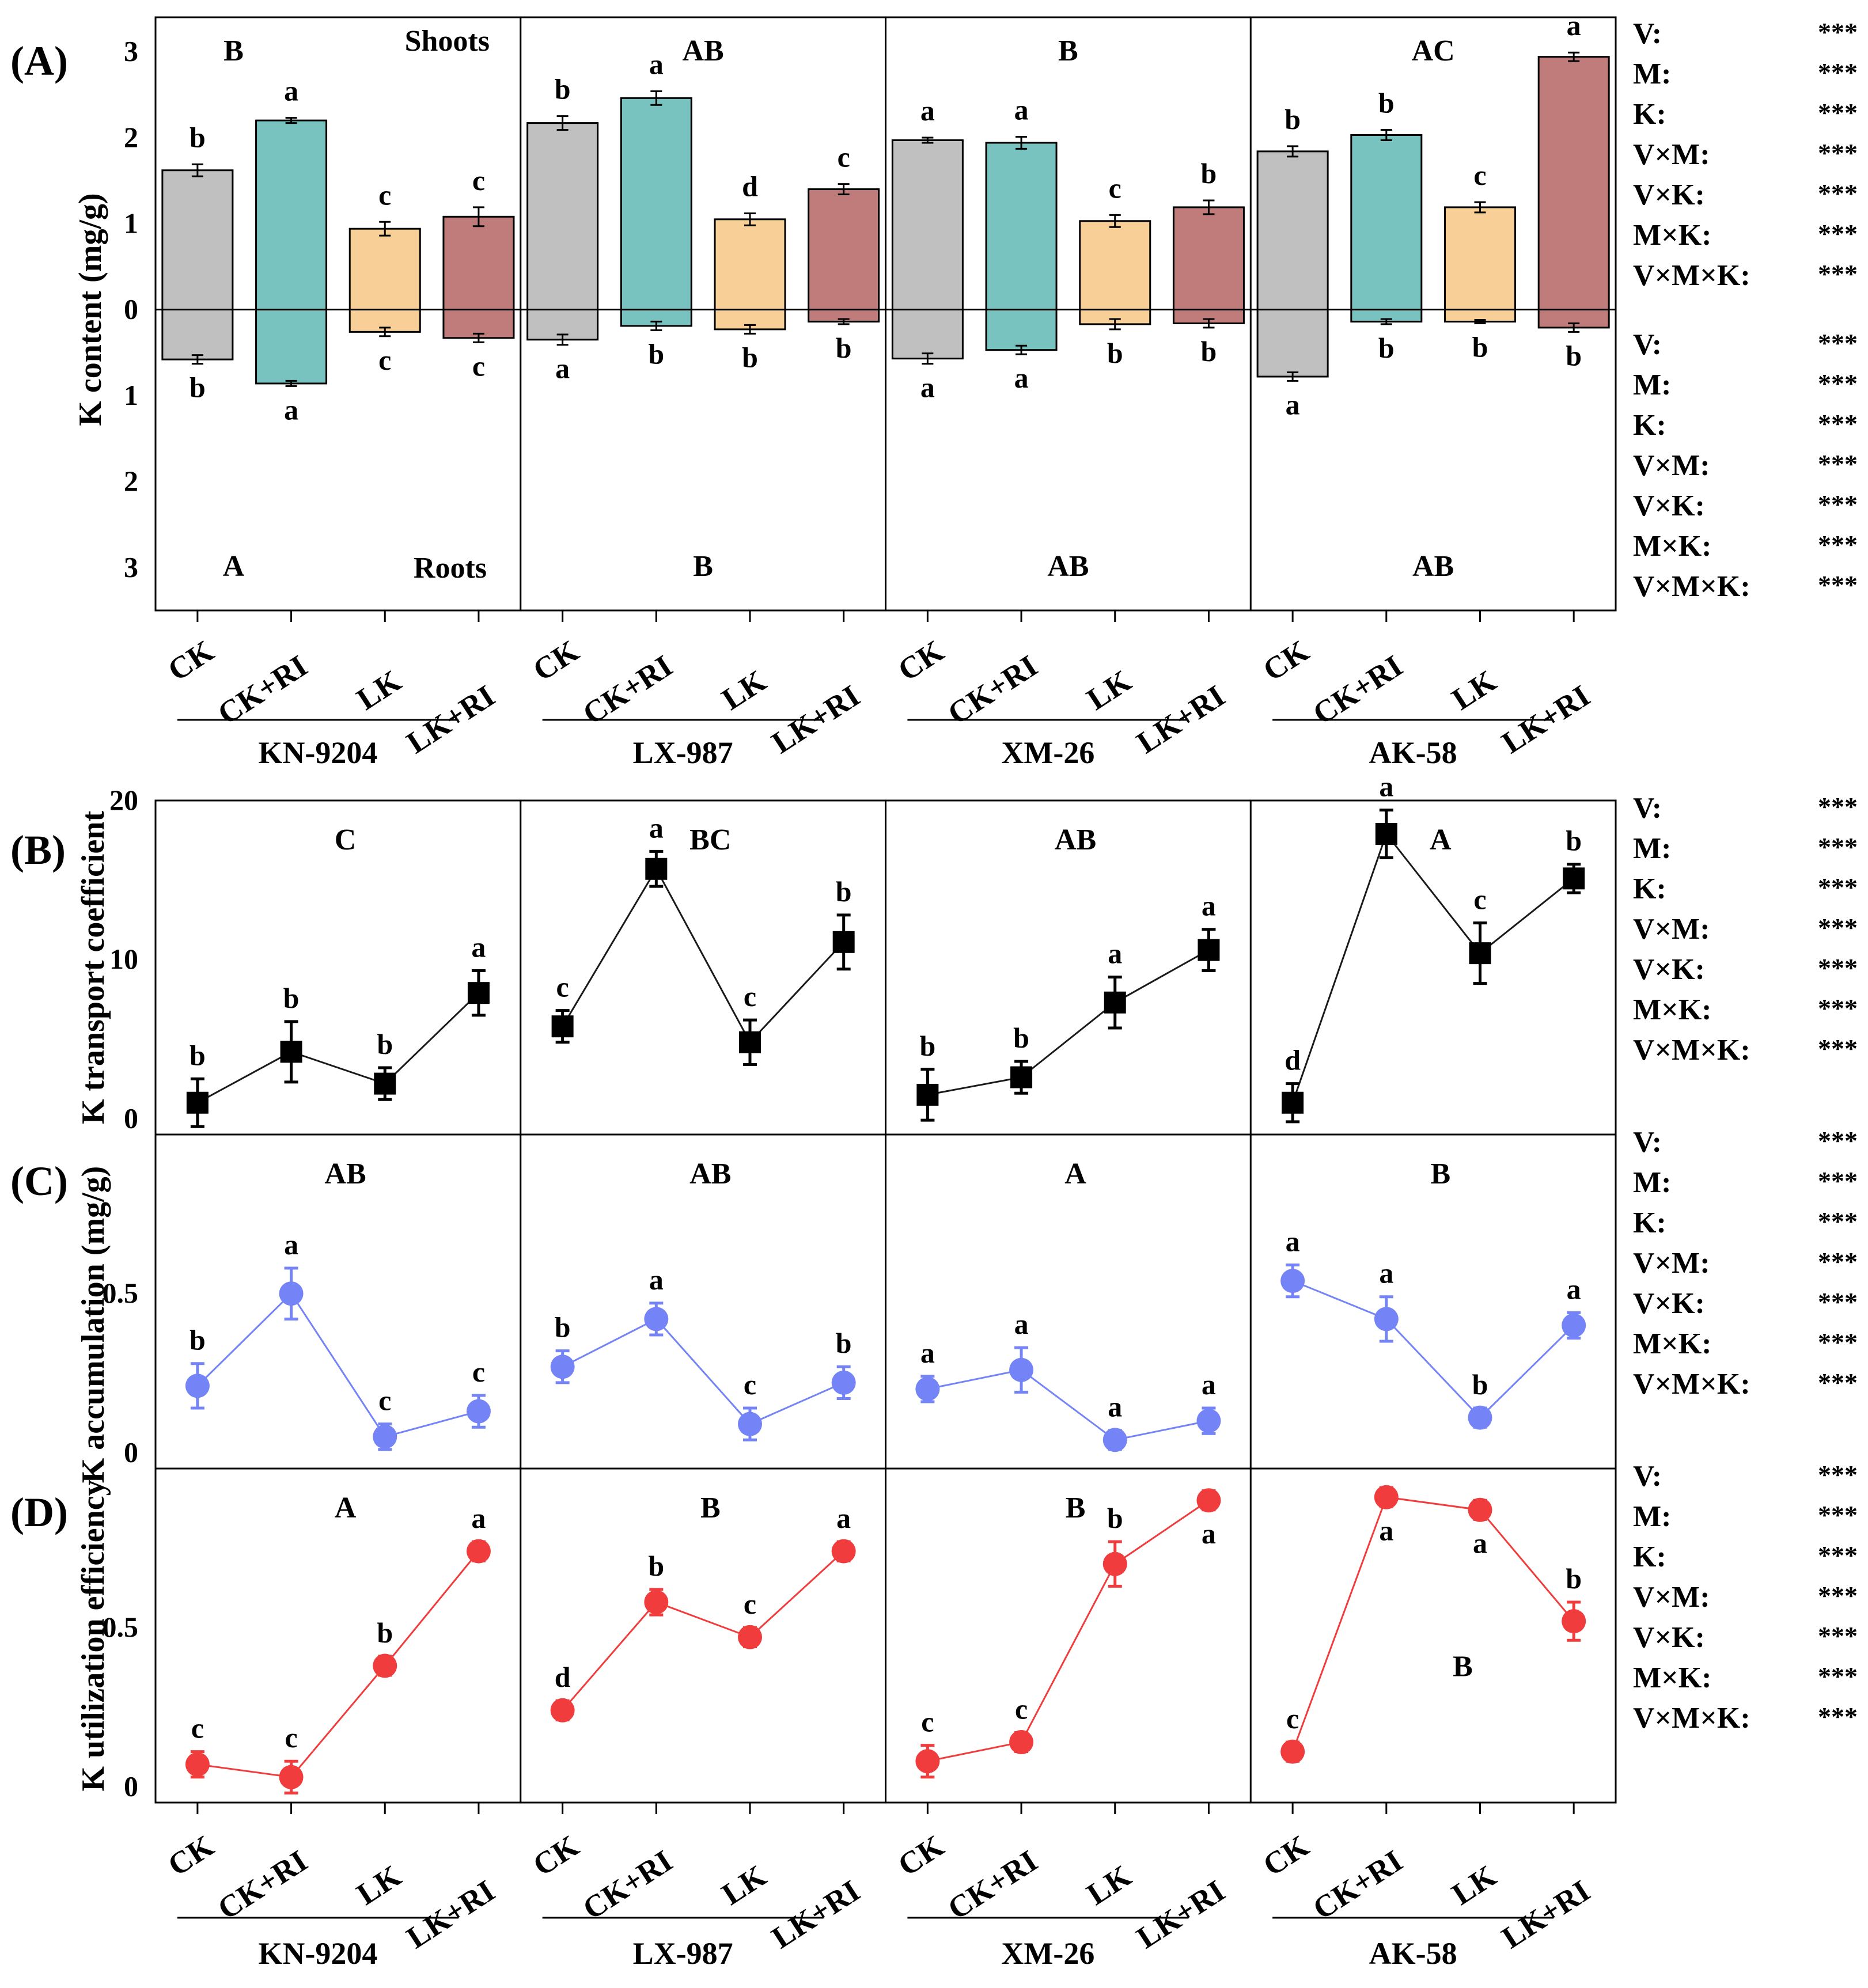 This screenshot has width=1868, height=1988. Describe the element at coordinates (1293, 1060) in the screenshot. I see `sig-letter: d` at that location.